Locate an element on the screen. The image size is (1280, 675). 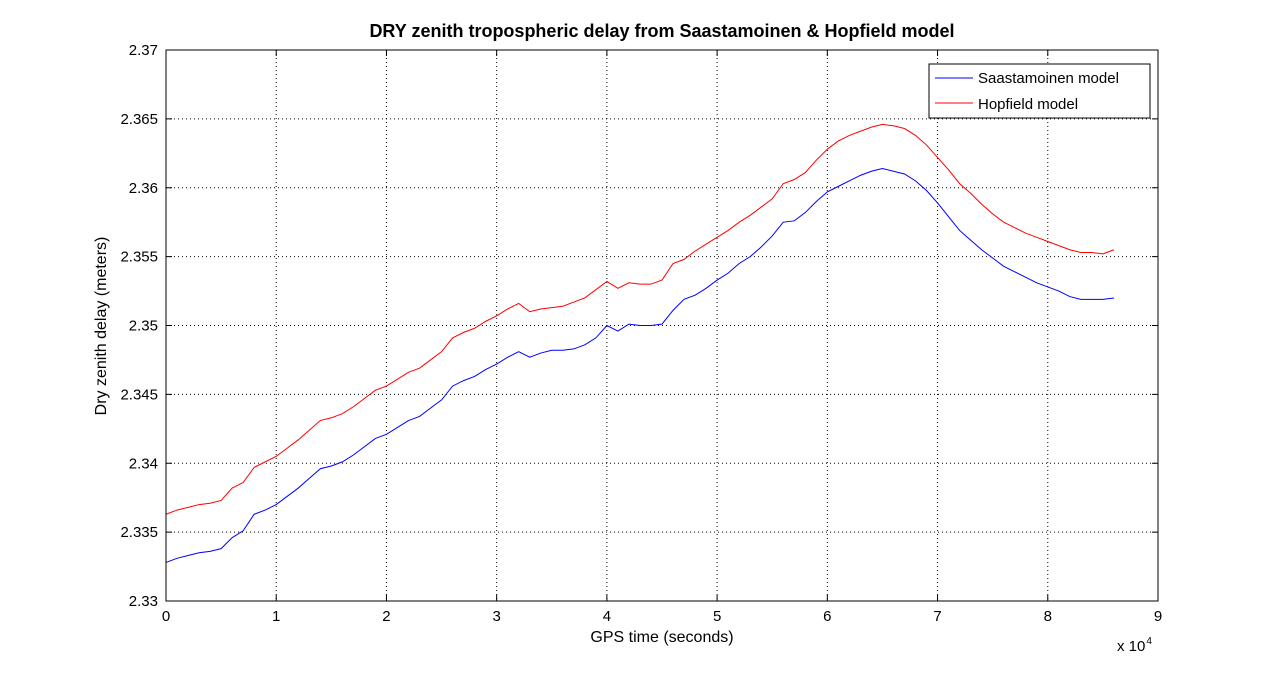
y-axis-label: Dry zenith delay (meters) is located at coordinates (101, 326).